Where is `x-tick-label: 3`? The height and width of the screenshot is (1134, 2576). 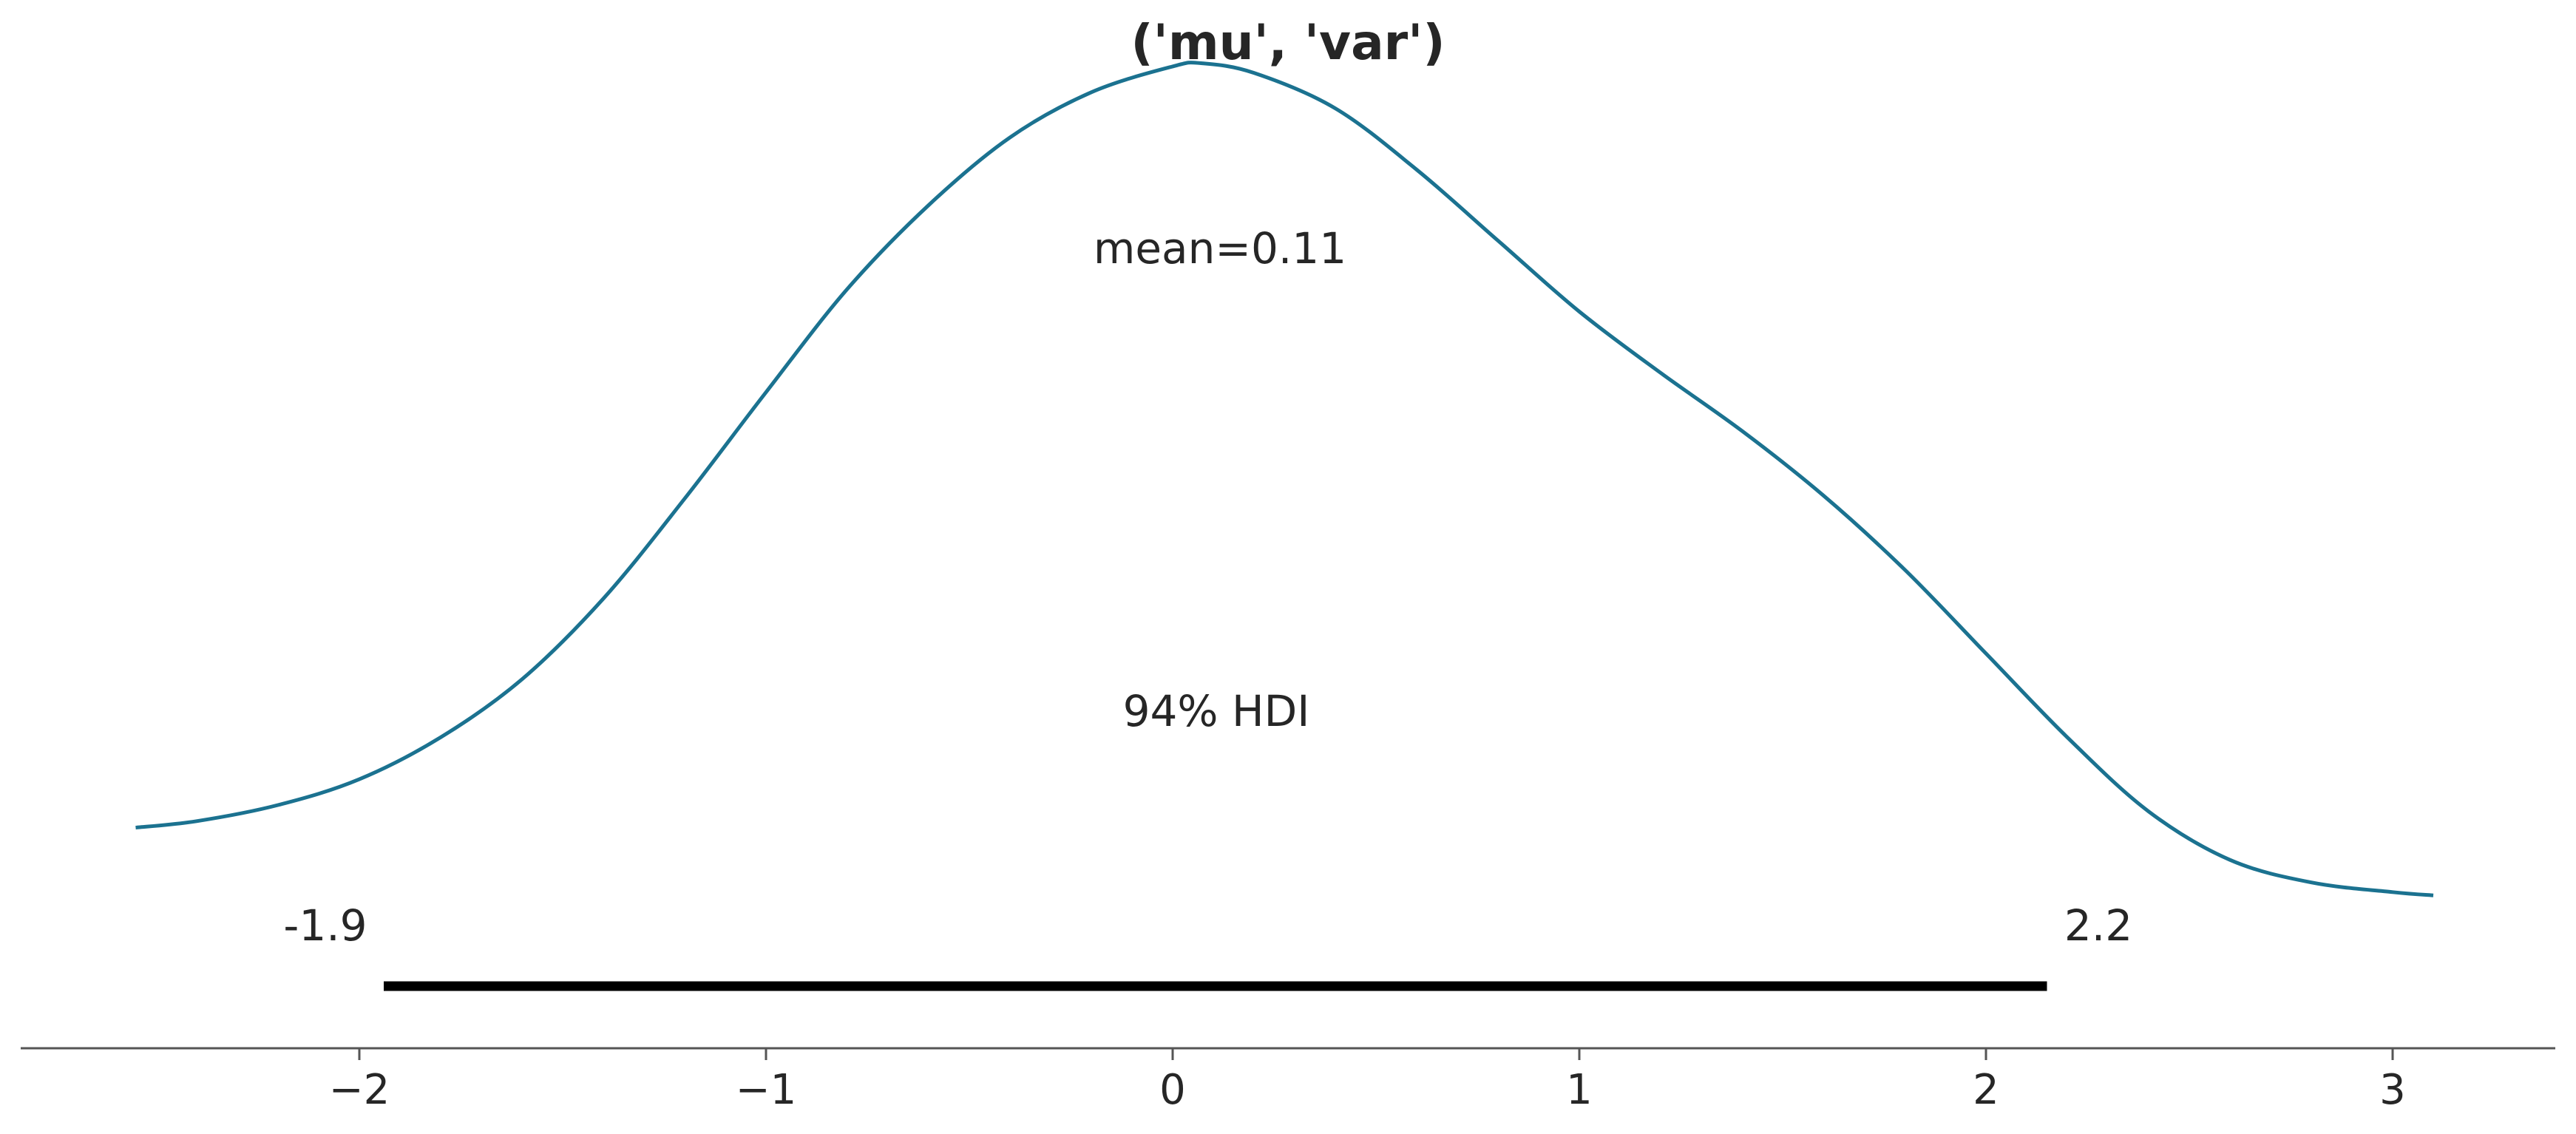 x-tick-label: 3 is located at coordinates (2392, 1090).